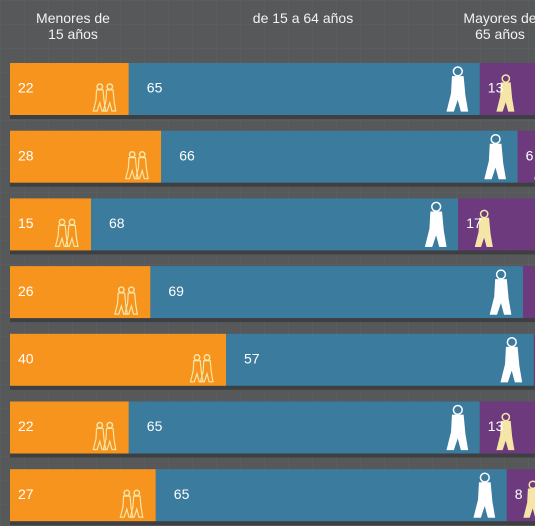 Image resolution: width=535 pixels, height=526 pixels. I want to click on value-label: 17, so click(474, 223).